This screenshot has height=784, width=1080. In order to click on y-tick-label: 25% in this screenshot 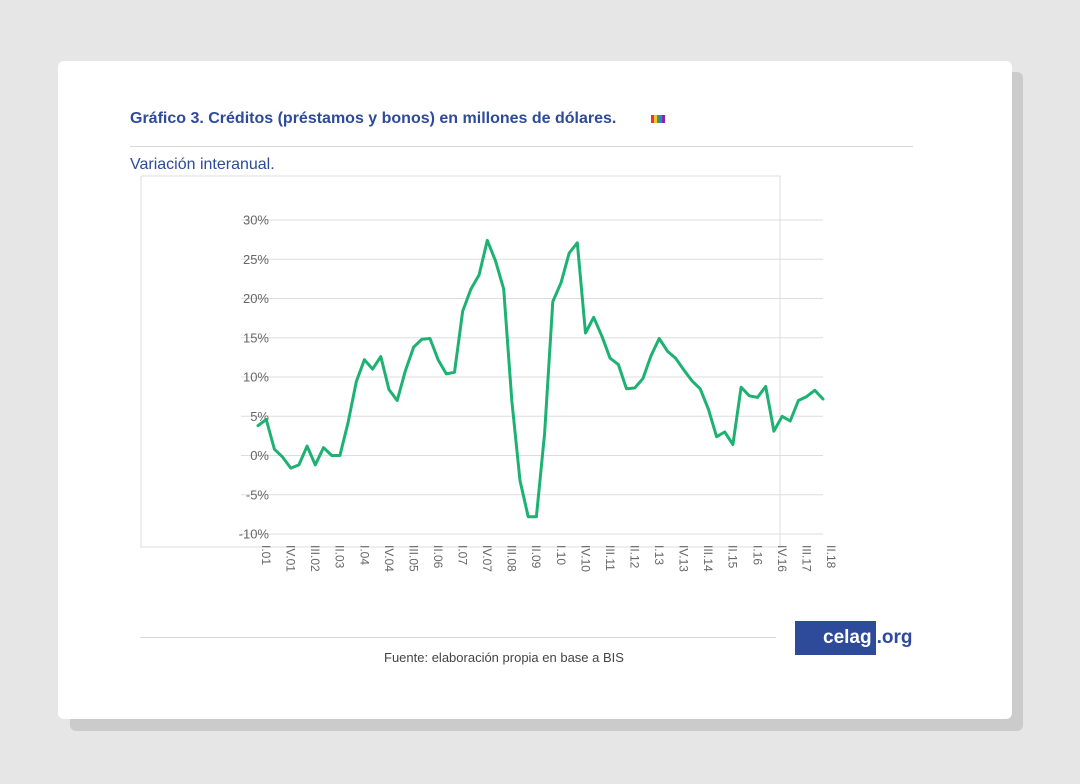, I will do `click(256, 259)`.